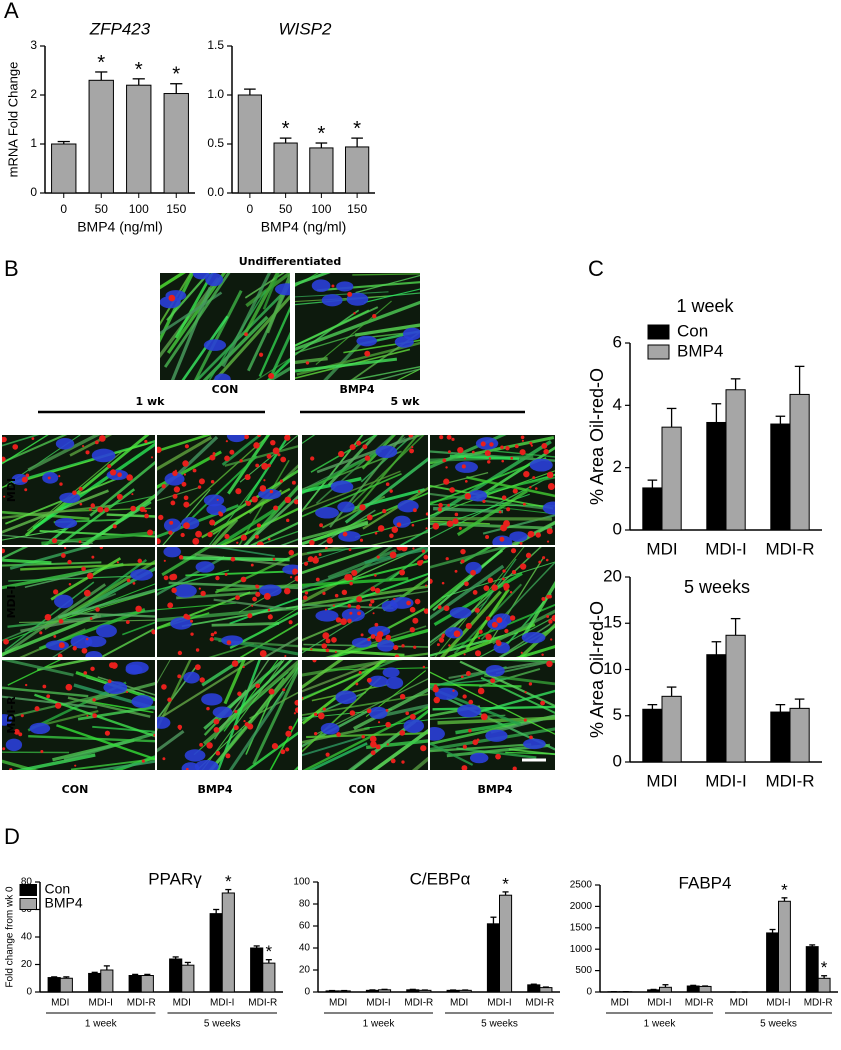 The image size is (841, 1050). What do you see at coordinates (33, 143) in the screenshot?
I see `y-tick-label: 1` at bounding box center [33, 143].